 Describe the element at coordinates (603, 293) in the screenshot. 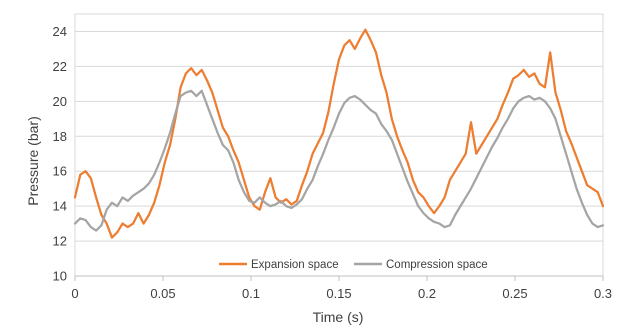

I see `x-tick-label: 0.3` at that location.